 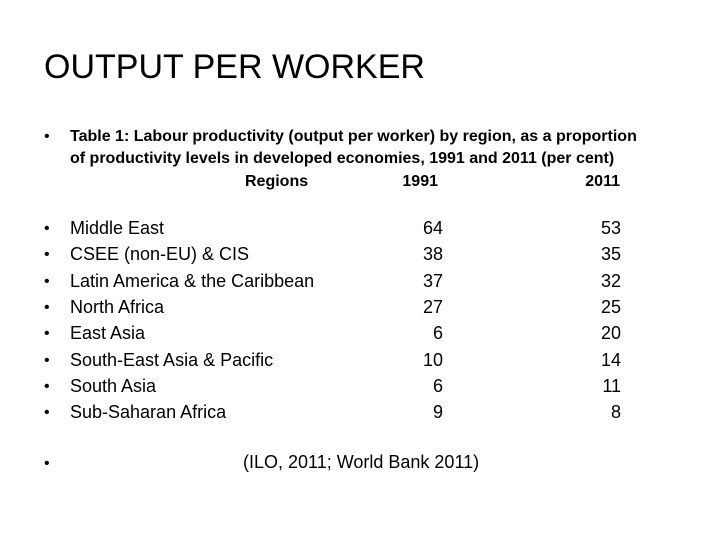 What do you see at coordinates (432, 306) in the screenshot?
I see `value-1991: 27` at bounding box center [432, 306].